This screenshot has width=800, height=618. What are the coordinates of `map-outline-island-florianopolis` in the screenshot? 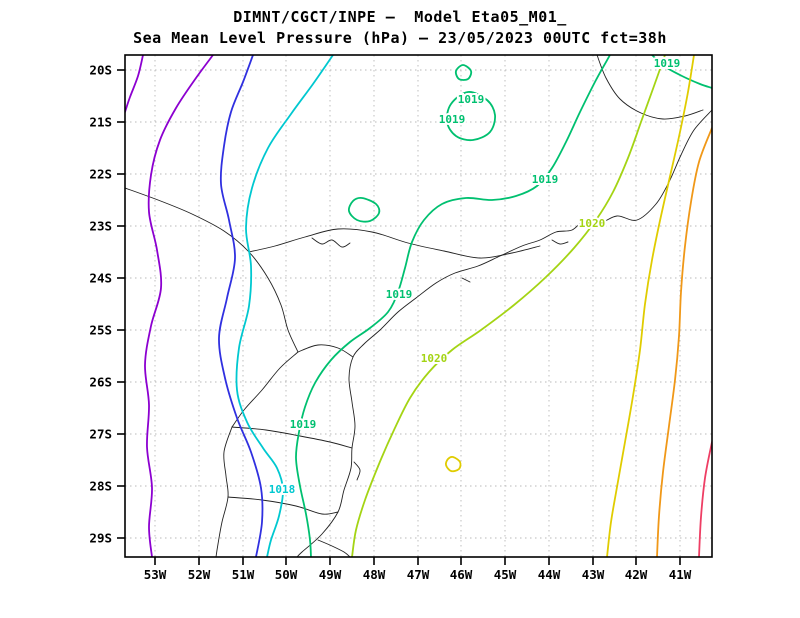 It's located at (357, 471).